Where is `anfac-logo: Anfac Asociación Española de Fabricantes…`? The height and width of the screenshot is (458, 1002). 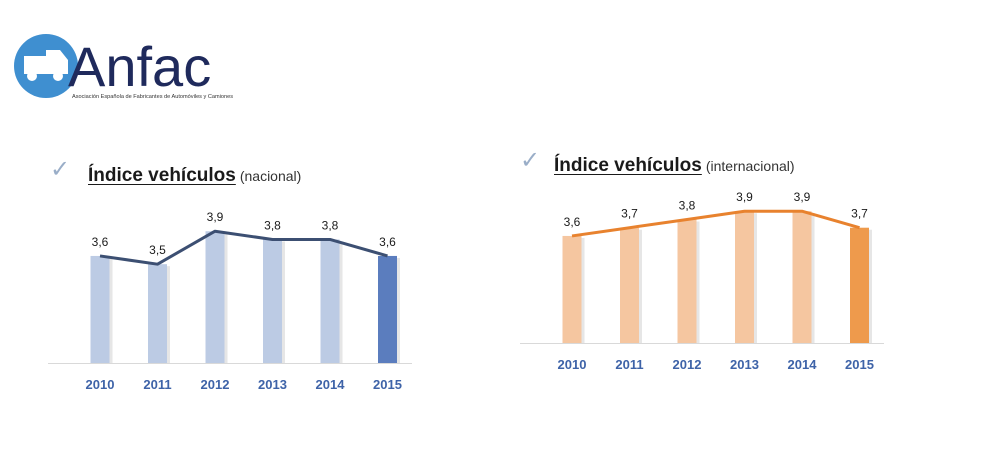
anfac-logo: Anfac Asociación Española de Fabricantes… is located at coordinates (123, 67).